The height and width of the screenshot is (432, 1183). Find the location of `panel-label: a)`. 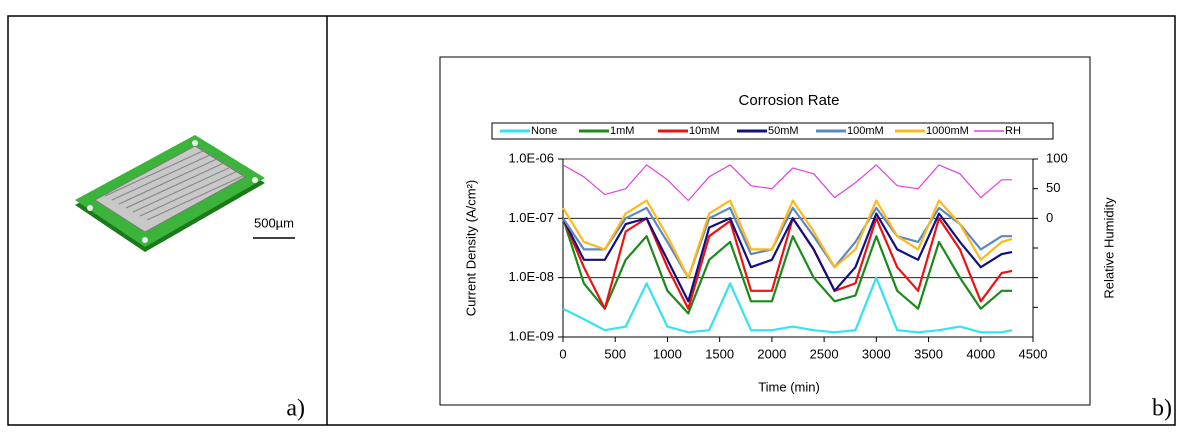

panel-label: a) is located at coordinates (295, 409).